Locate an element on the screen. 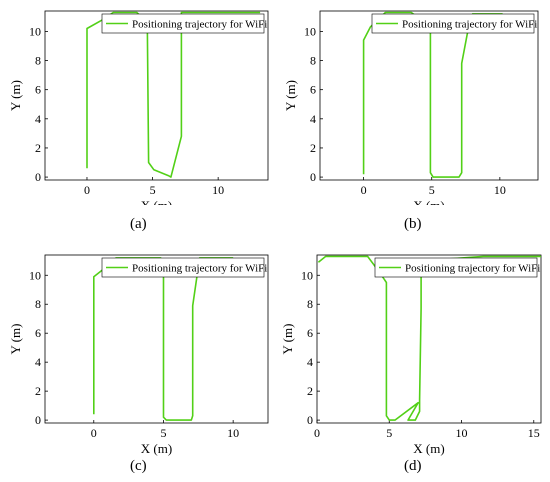 The height and width of the screenshot is (482, 550). plot-frame-b is located at coordinates (429, 95).